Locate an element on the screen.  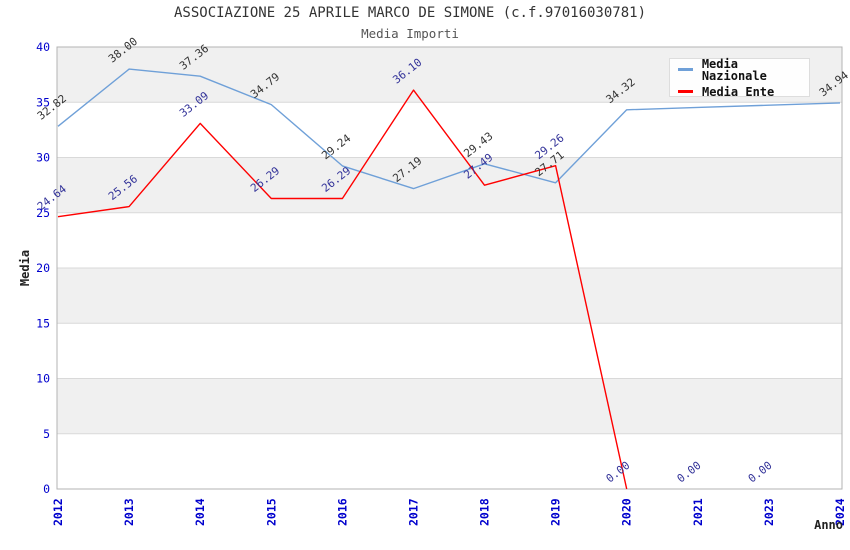
x-tick-group: 2014 is located at coordinates (200, 512).